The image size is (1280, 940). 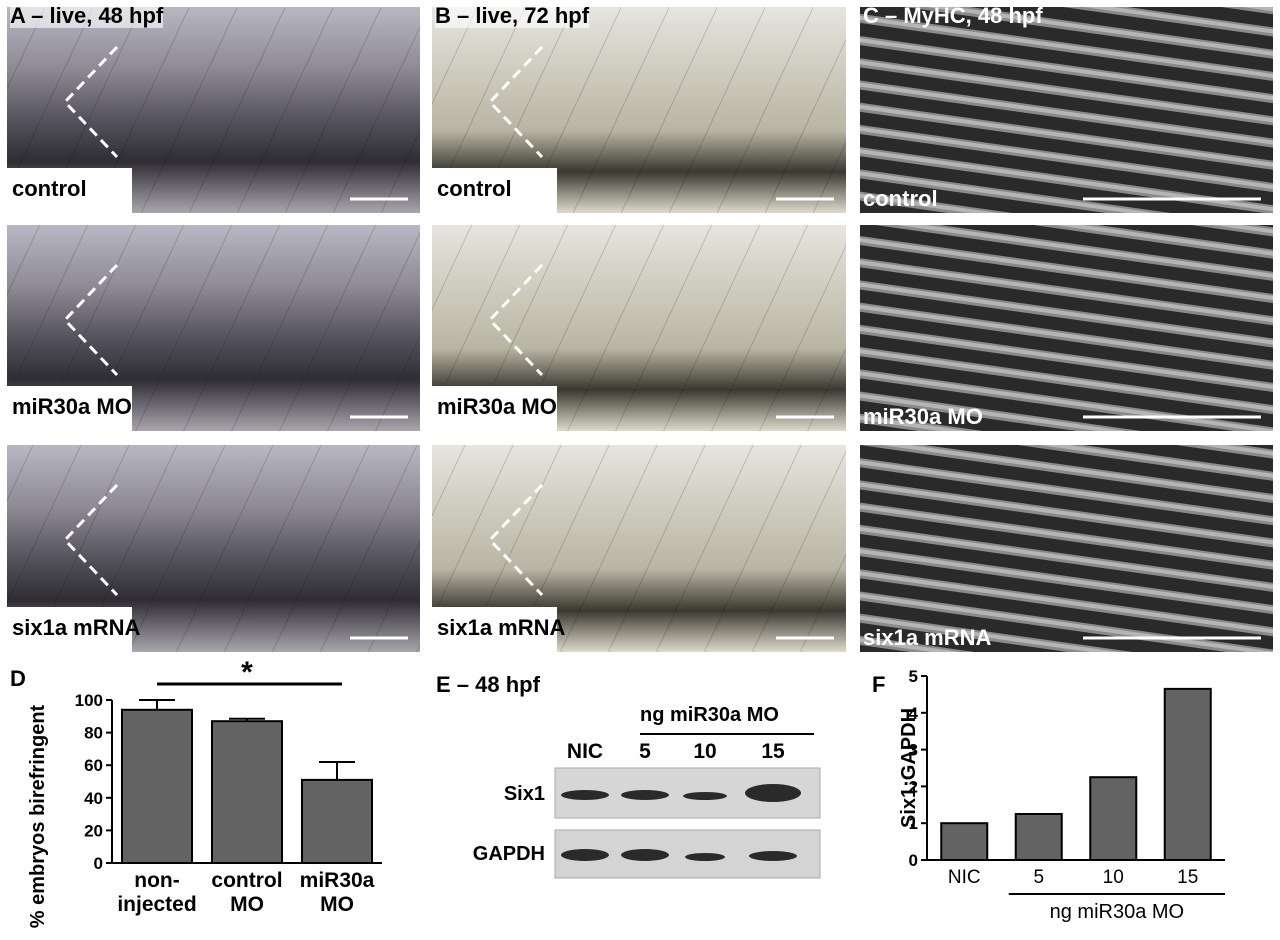 I want to click on panel-label: F, so click(x=879, y=684).